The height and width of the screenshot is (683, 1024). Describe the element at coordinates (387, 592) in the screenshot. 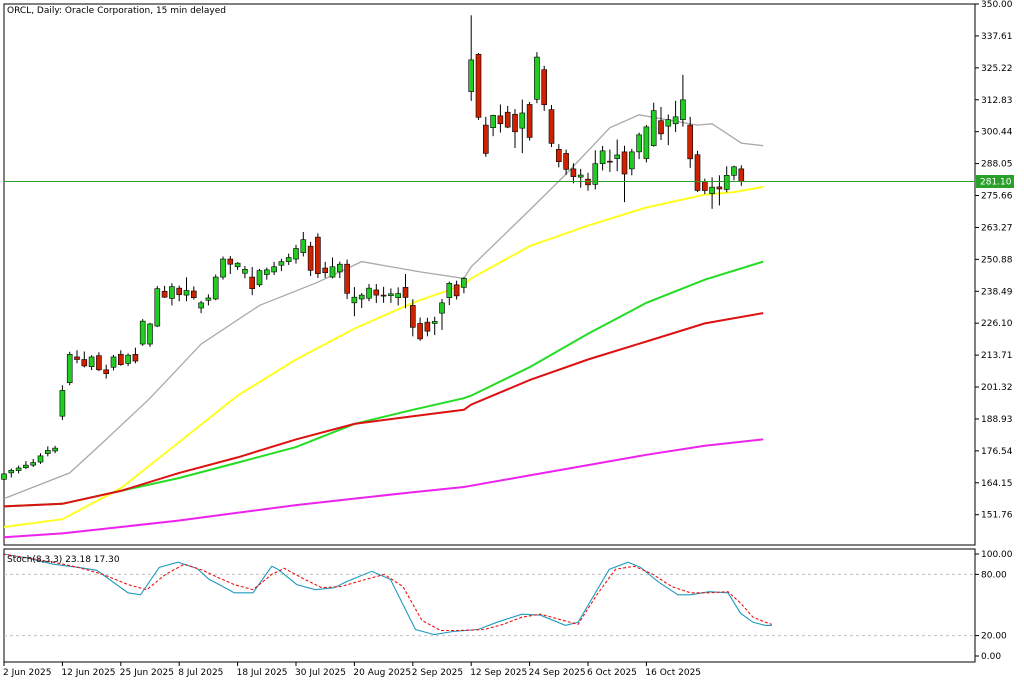

I see `stoch-signal-line` at that location.